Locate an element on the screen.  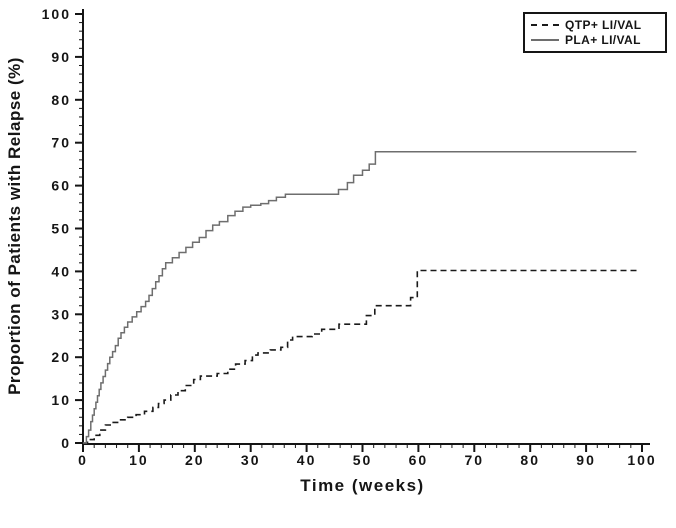
y-tick-label: 20 is located at coordinates (61, 357).